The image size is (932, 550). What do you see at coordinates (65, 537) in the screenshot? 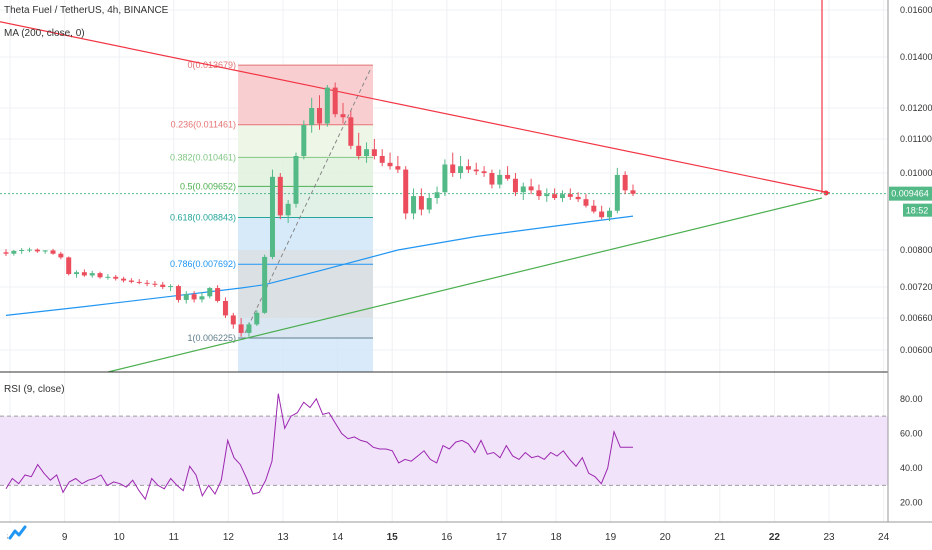
I see `x-tick-label: 9` at bounding box center [65, 537].